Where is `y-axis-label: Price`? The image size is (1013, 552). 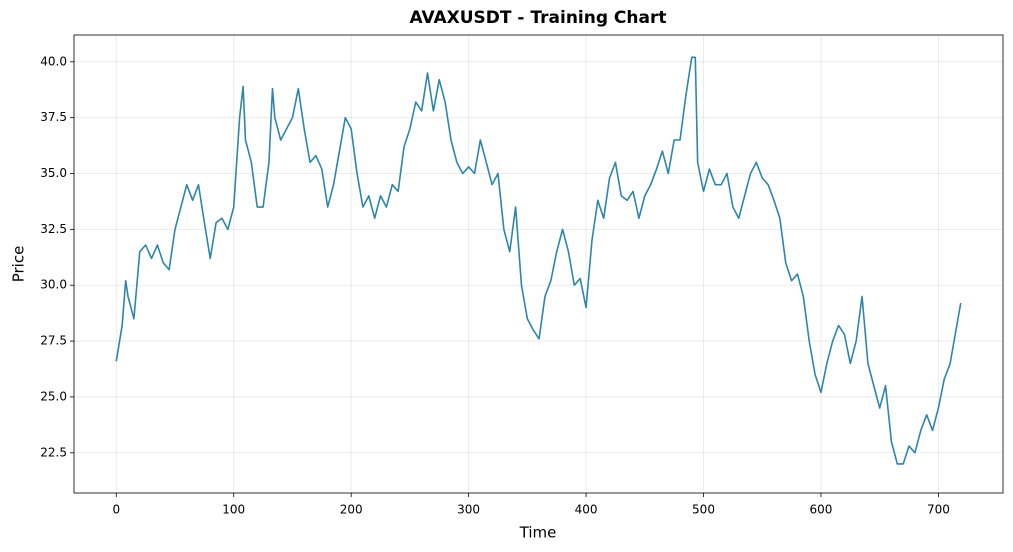 y-axis-label: Price is located at coordinates (19, 264).